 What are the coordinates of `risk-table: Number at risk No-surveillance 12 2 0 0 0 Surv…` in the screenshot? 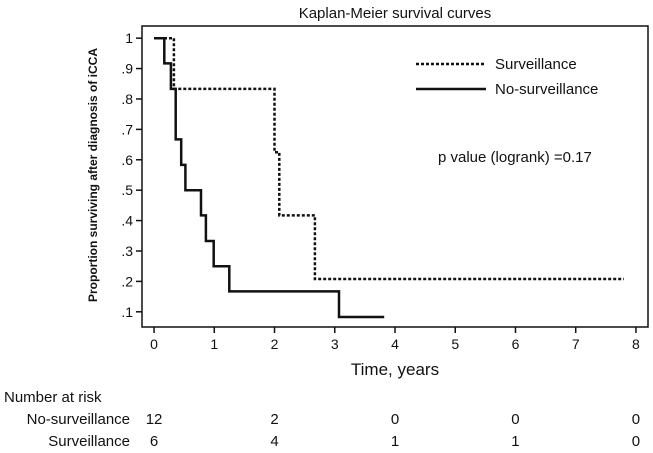 It's located at (322, 419).